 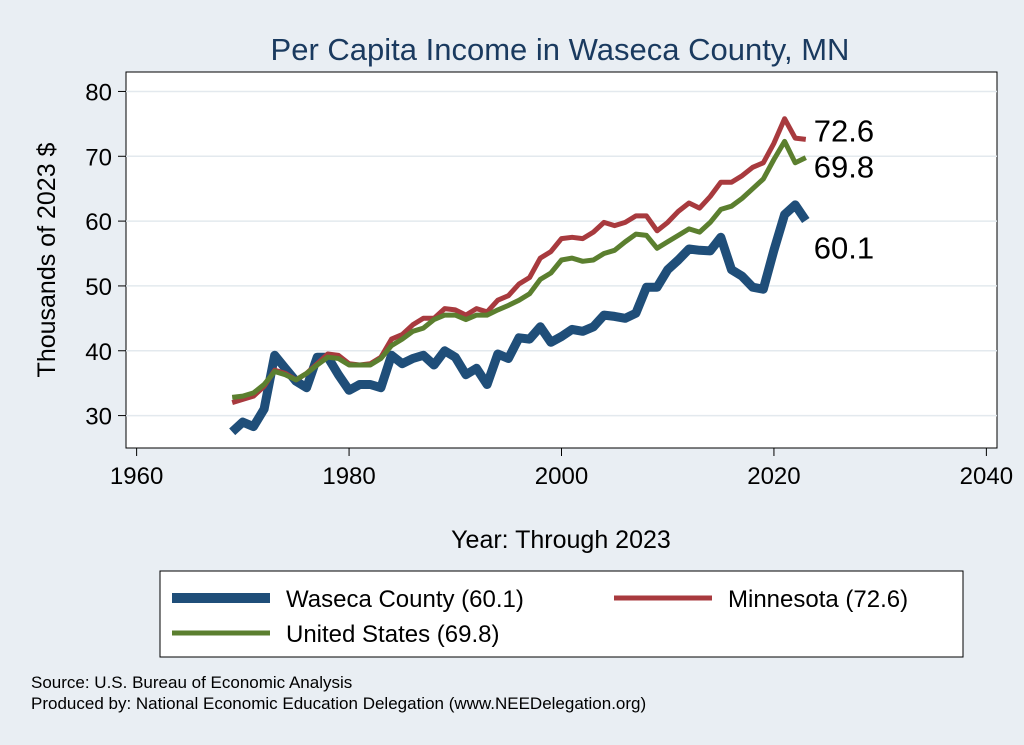 I want to click on y-tick-label: 80, so click(x=98, y=92).